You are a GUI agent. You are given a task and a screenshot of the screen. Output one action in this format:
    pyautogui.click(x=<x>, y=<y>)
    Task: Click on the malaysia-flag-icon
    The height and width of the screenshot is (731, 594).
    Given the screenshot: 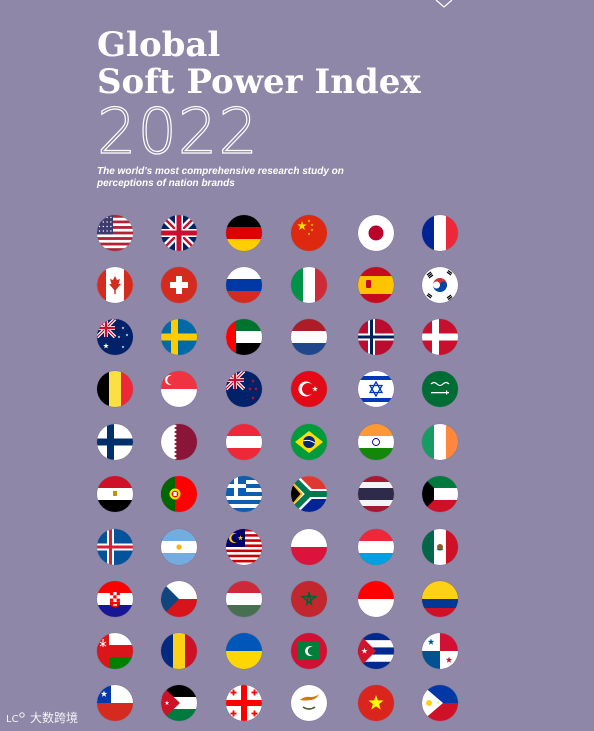 What is the action you would take?
    pyautogui.click(x=244, y=547)
    